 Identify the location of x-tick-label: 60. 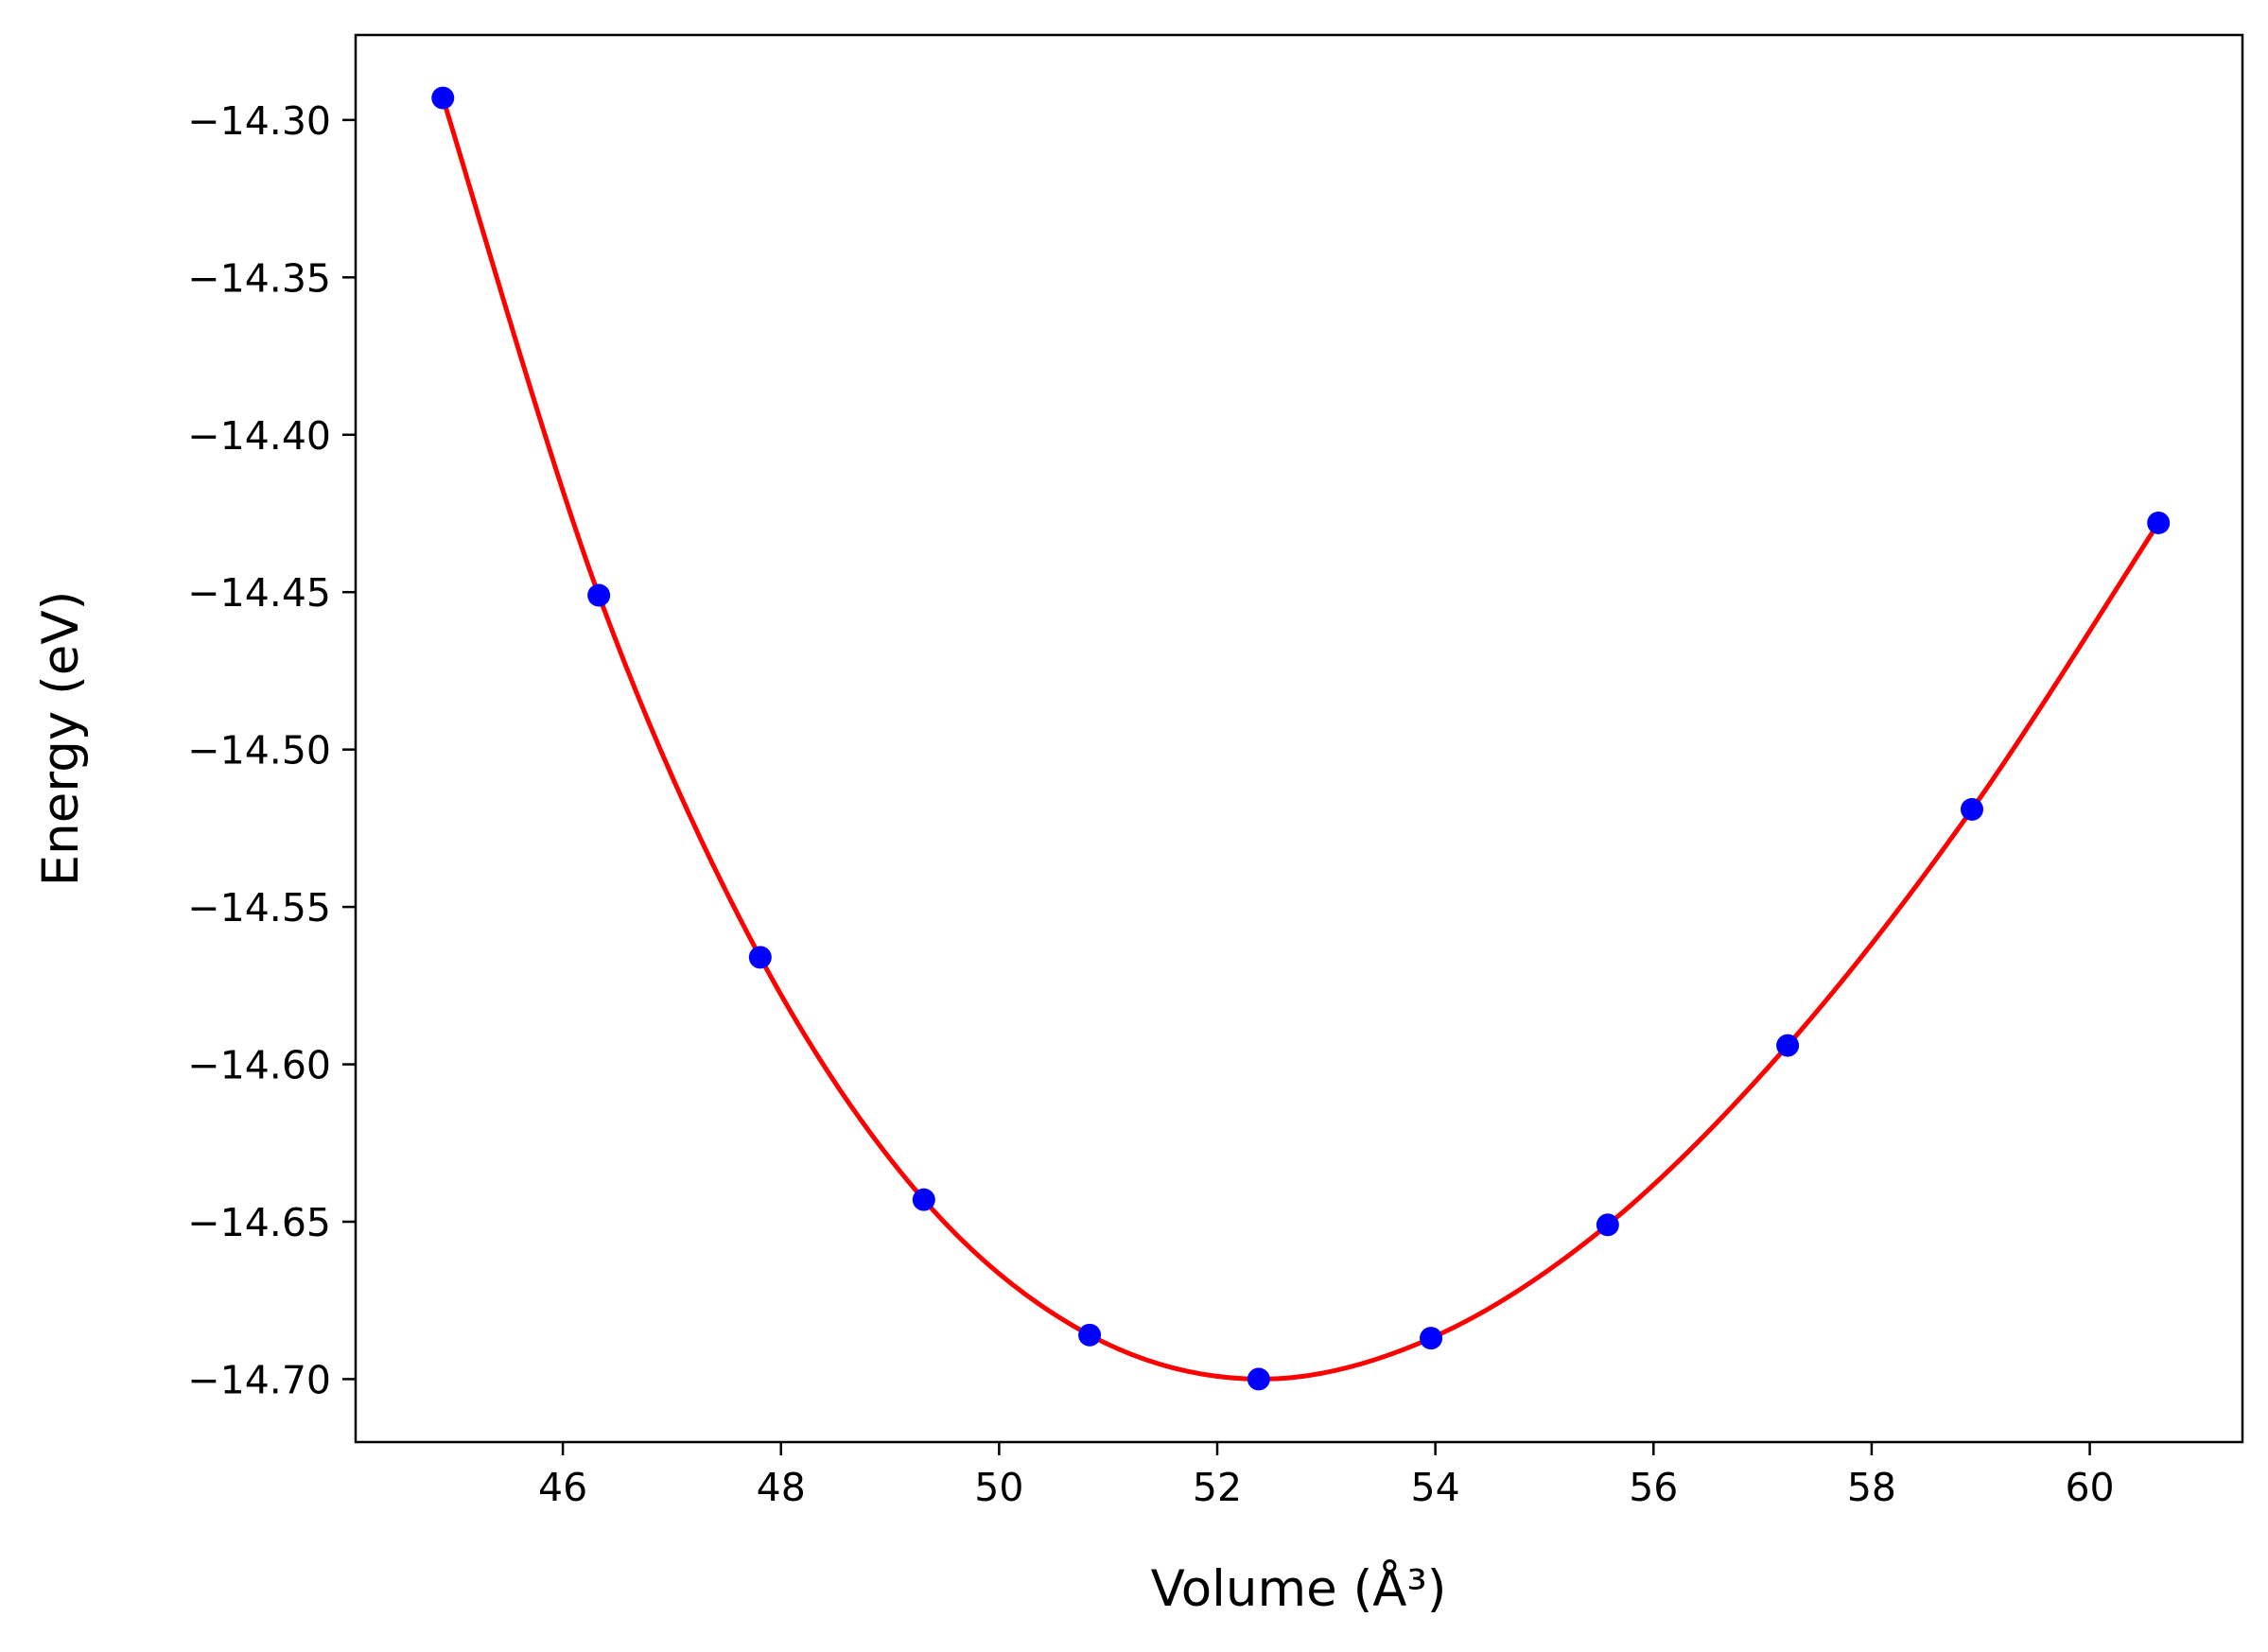
(2089, 1488).